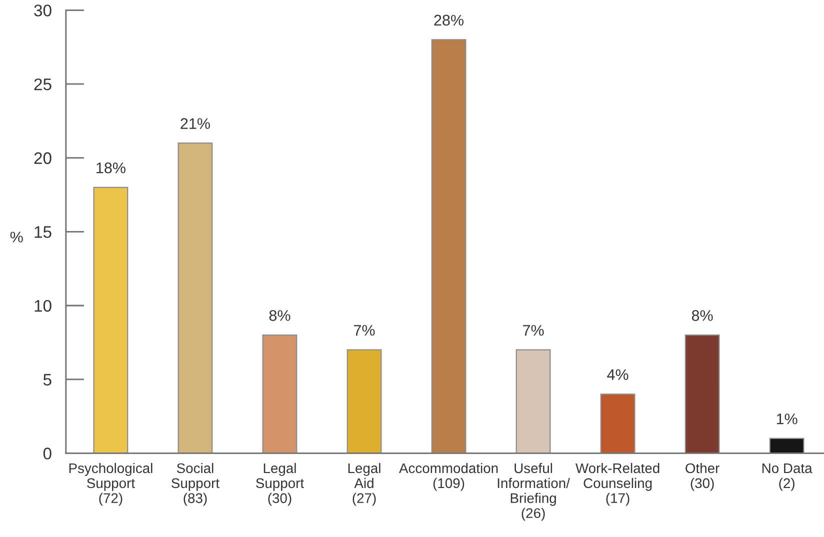 The width and height of the screenshot is (824, 537). What do you see at coordinates (110, 484) in the screenshot?
I see `x-tick-label: Psychological Support (72)` at bounding box center [110, 484].